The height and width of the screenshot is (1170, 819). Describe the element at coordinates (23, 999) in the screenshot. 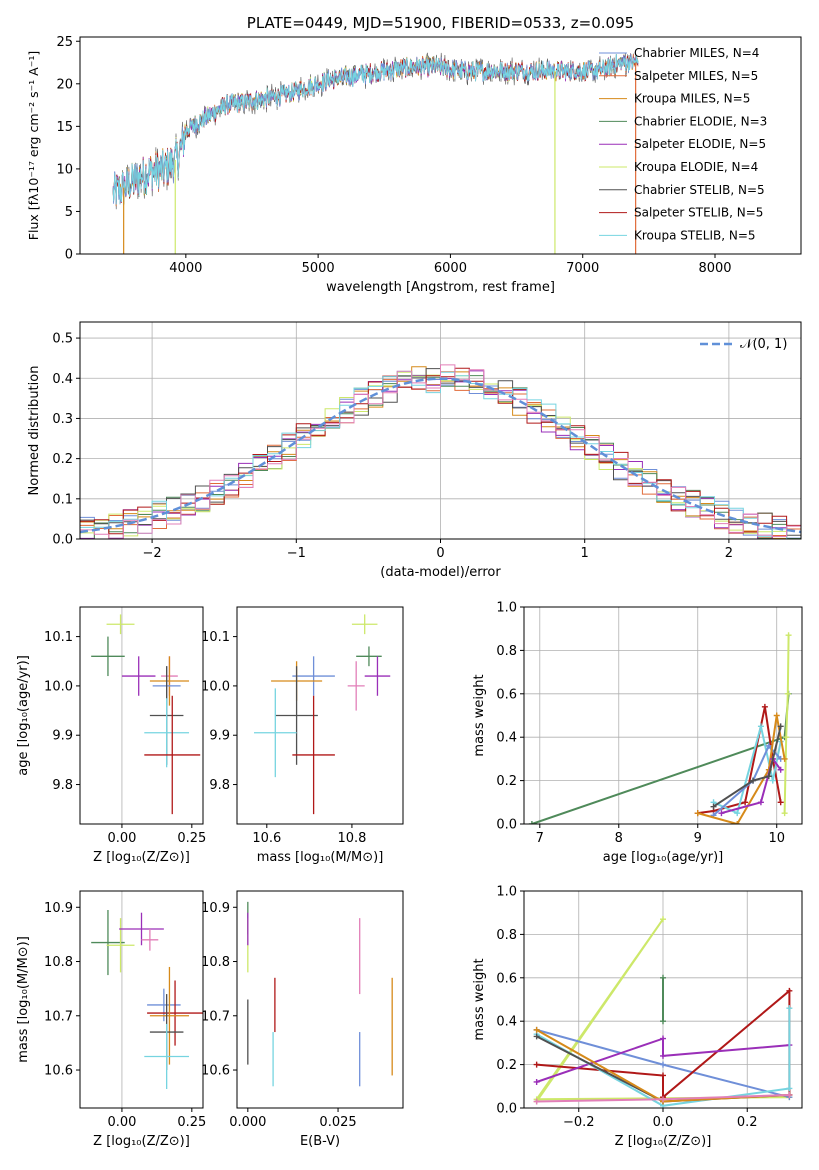

I see `y-axis-label: mass [log₁₀(M/M⊙)]` at that location.